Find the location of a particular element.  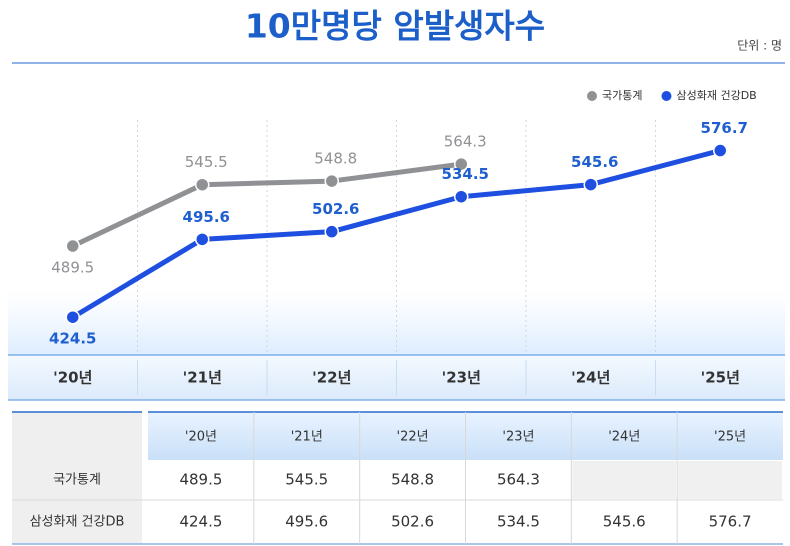

x-tick-label: '25년 is located at coordinates (720, 378).